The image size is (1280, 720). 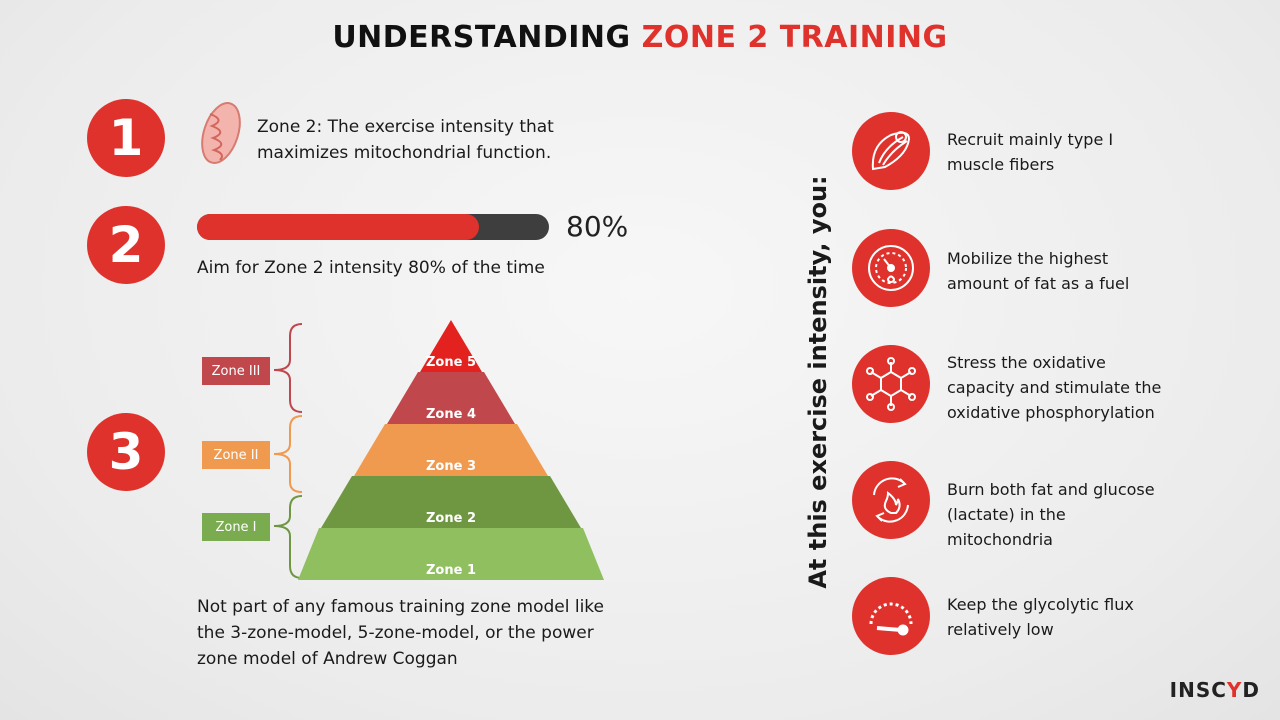 What do you see at coordinates (288, 537) in the screenshot?
I see `bracket-zone-i` at bounding box center [288, 537].